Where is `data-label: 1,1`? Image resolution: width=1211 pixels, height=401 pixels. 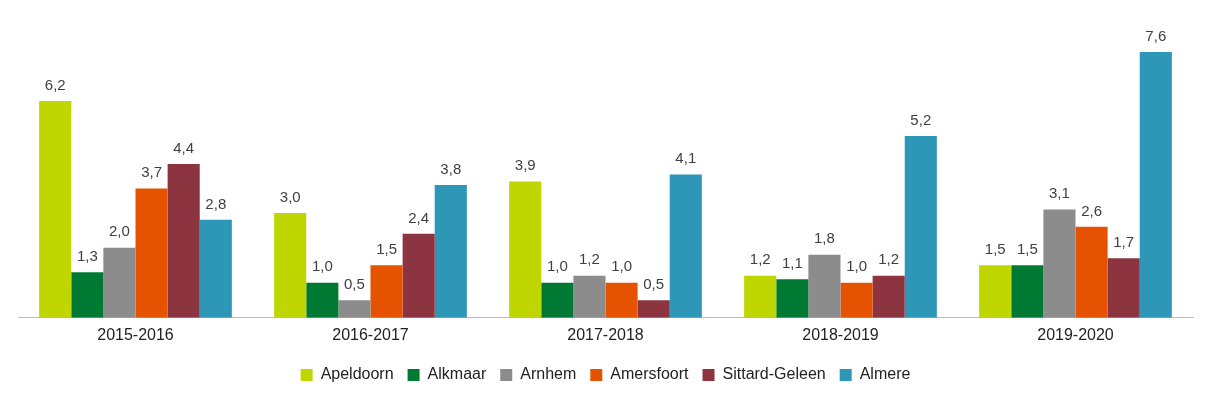 data-label: 1,1 is located at coordinates (792, 262).